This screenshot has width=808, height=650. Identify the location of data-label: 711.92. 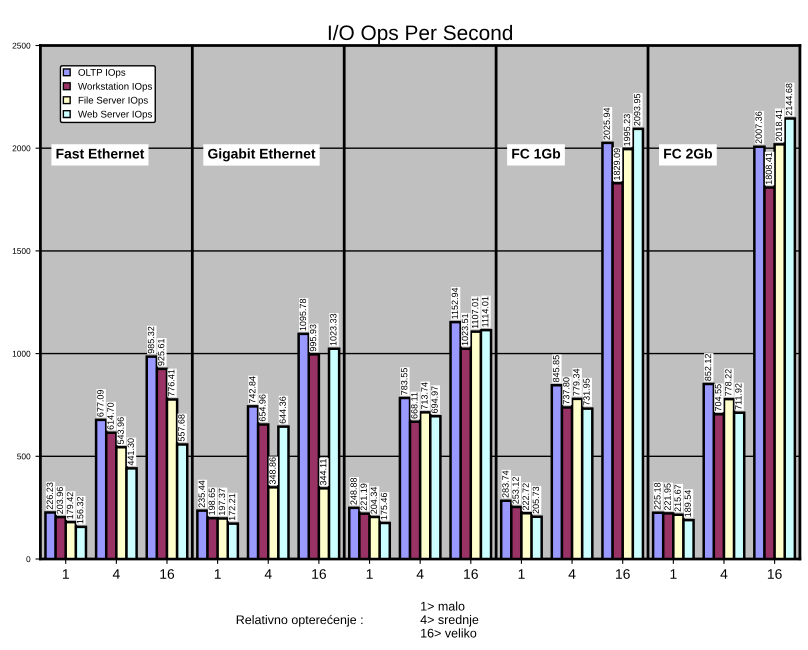
(738, 397).